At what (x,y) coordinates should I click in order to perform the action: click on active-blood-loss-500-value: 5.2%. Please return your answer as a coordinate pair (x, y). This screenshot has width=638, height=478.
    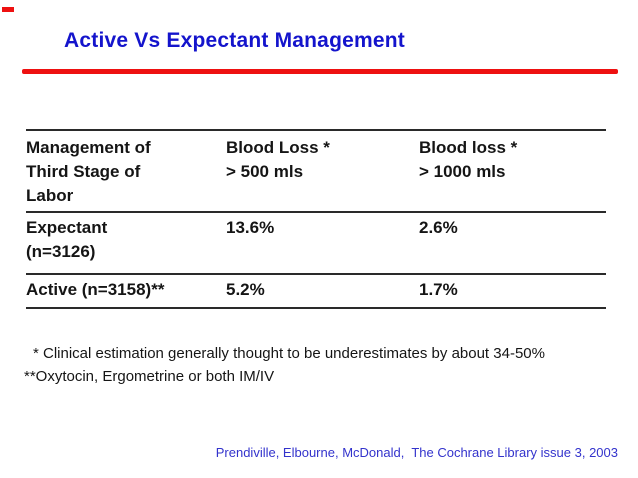
    Looking at the image, I should click on (245, 289).